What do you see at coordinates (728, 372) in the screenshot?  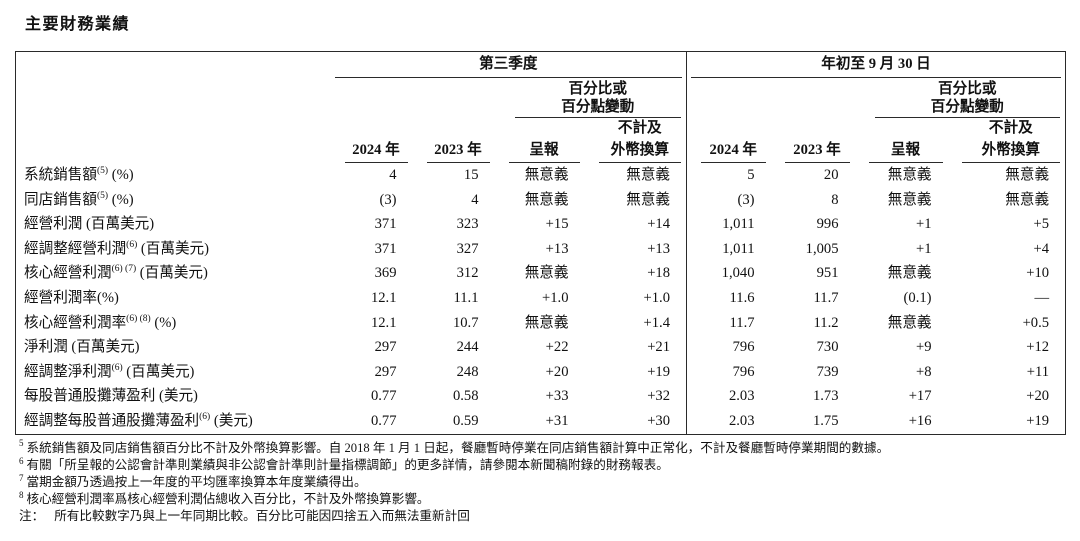 I see `value-cell: 796` at bounding box center [728, 372].